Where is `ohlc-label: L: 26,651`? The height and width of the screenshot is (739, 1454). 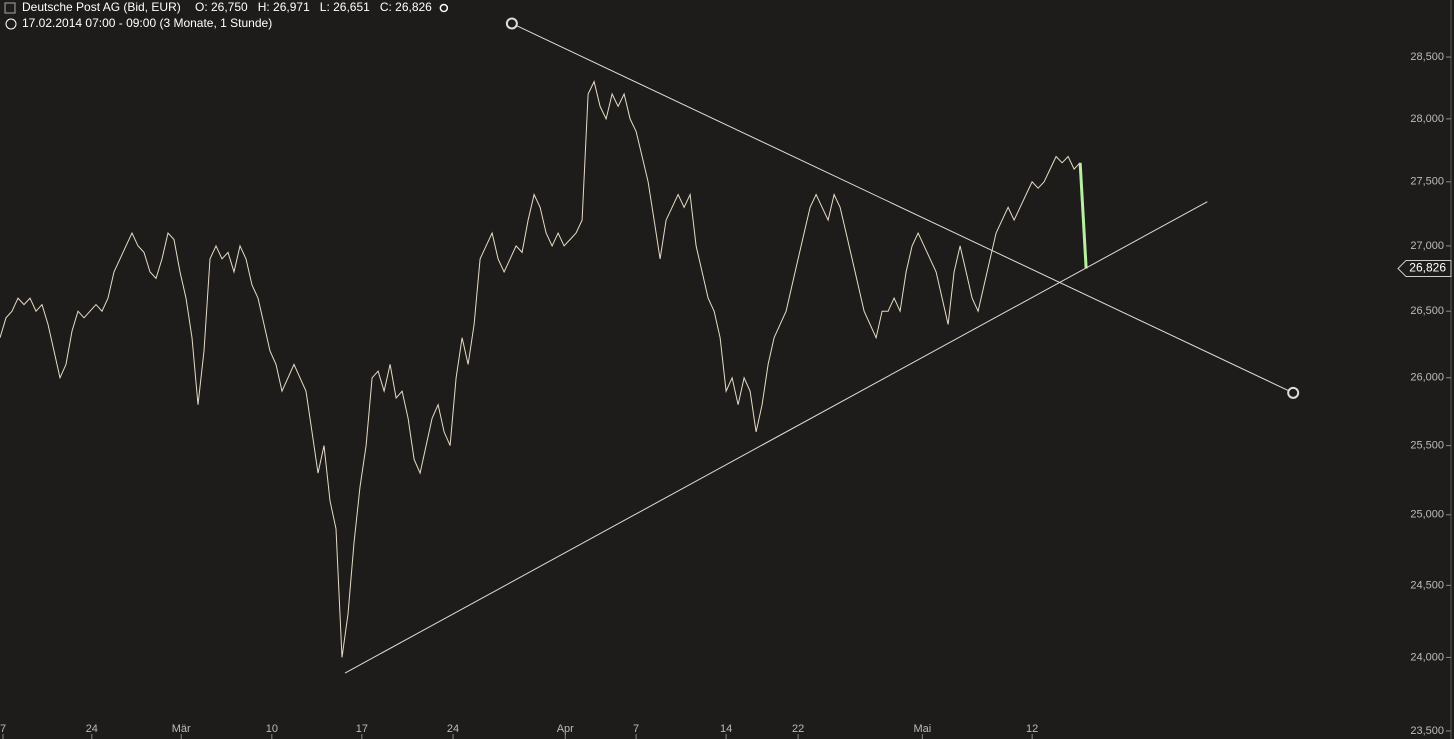
ohlc-label: L: 26,651 is located at coordinates (345, 7).